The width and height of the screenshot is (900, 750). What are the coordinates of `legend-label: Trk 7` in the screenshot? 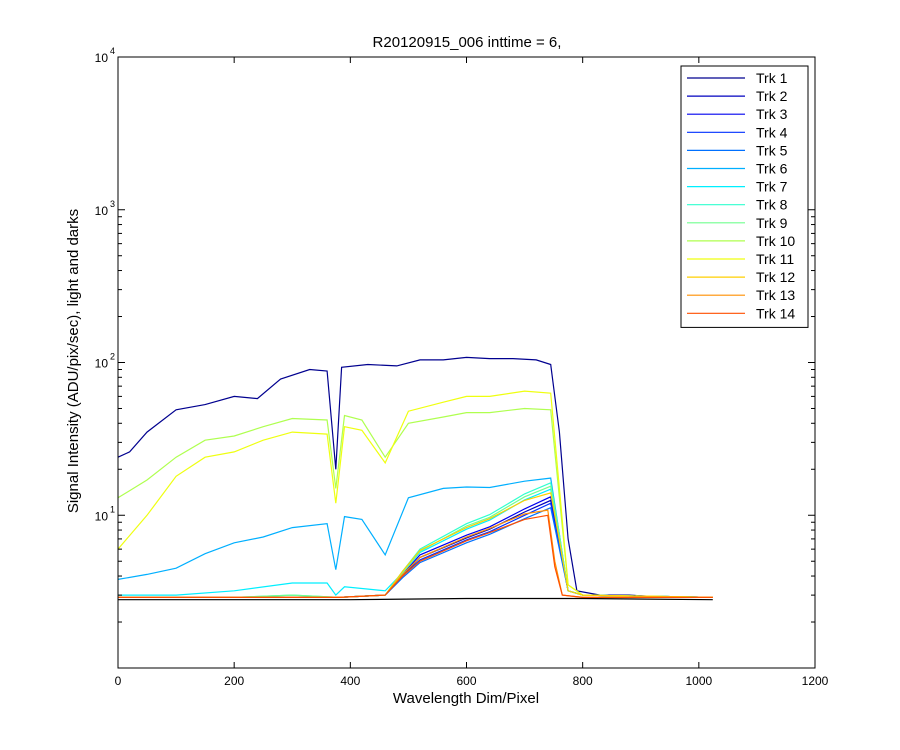 It's located at (772, 187).